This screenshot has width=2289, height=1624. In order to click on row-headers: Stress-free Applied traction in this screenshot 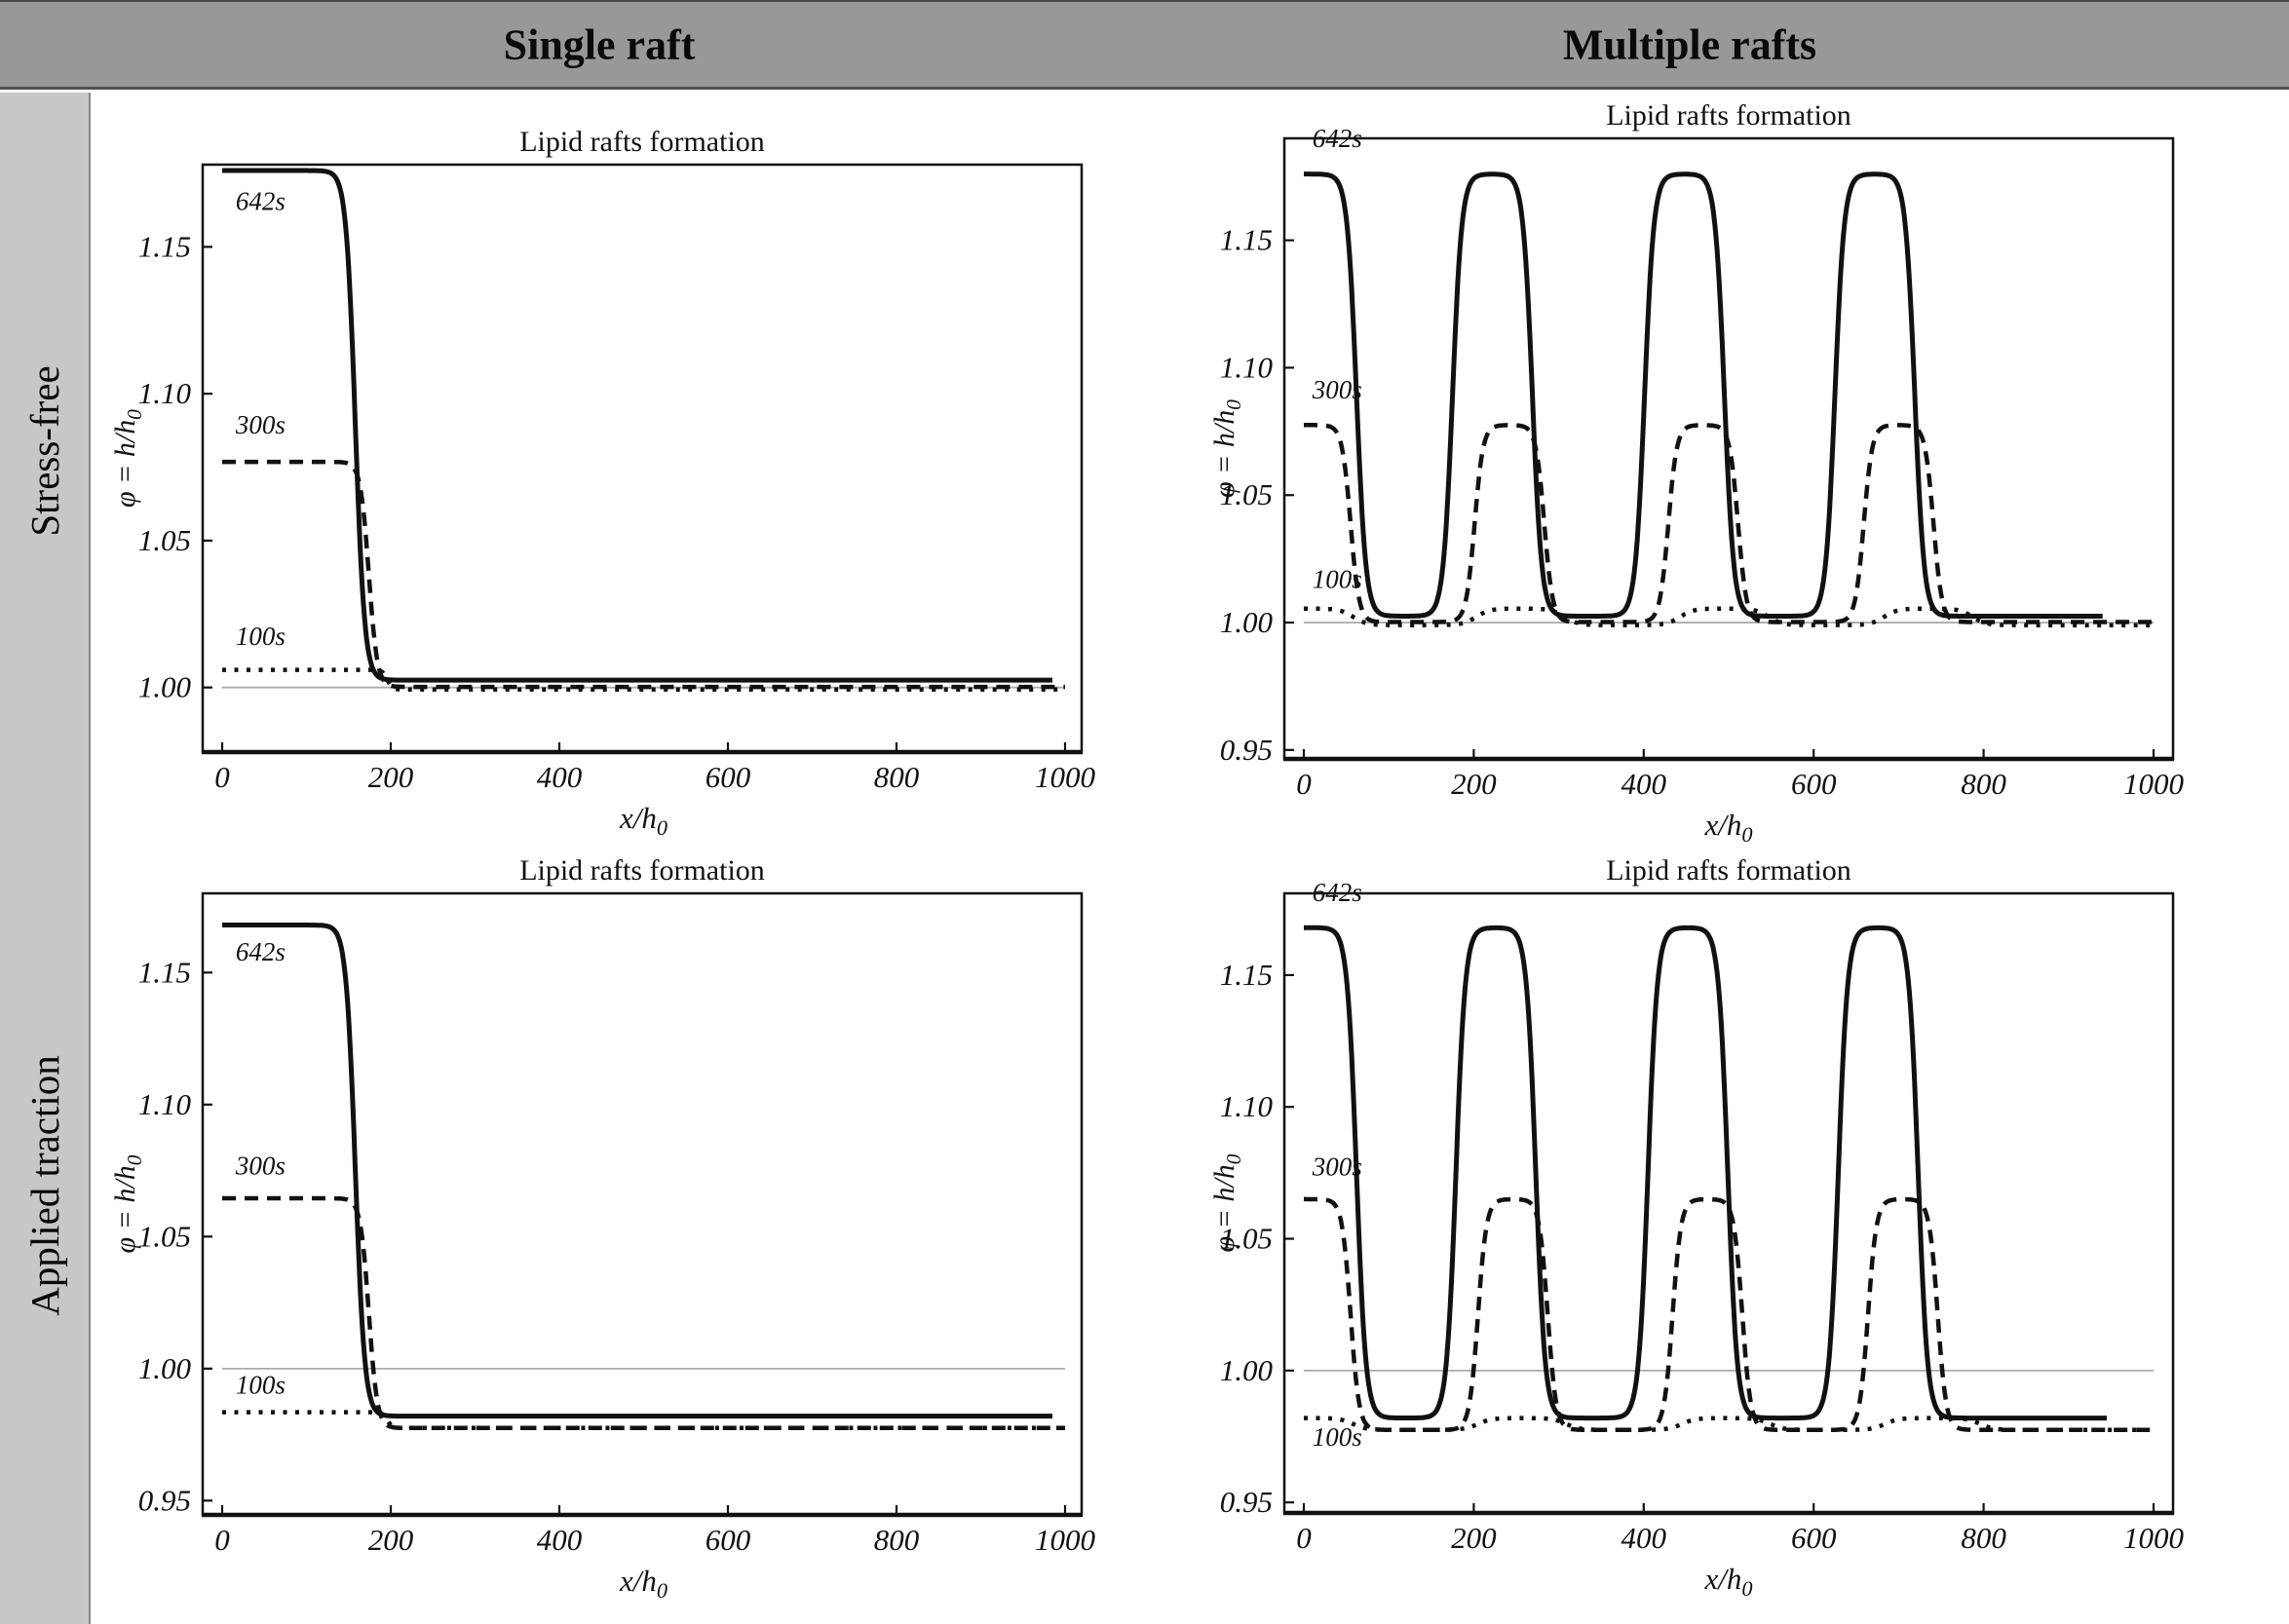, I will do `click(46, 858)`.